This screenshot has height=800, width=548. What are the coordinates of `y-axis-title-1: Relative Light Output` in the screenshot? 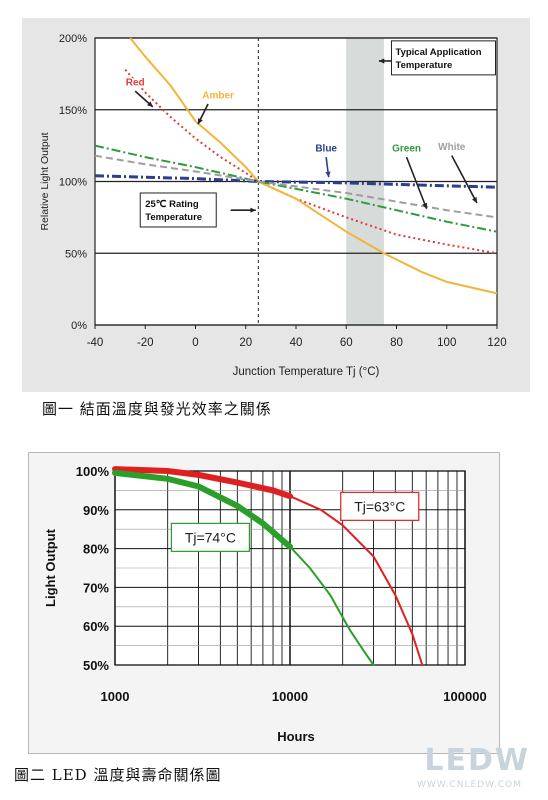 It's located at (45, 181).